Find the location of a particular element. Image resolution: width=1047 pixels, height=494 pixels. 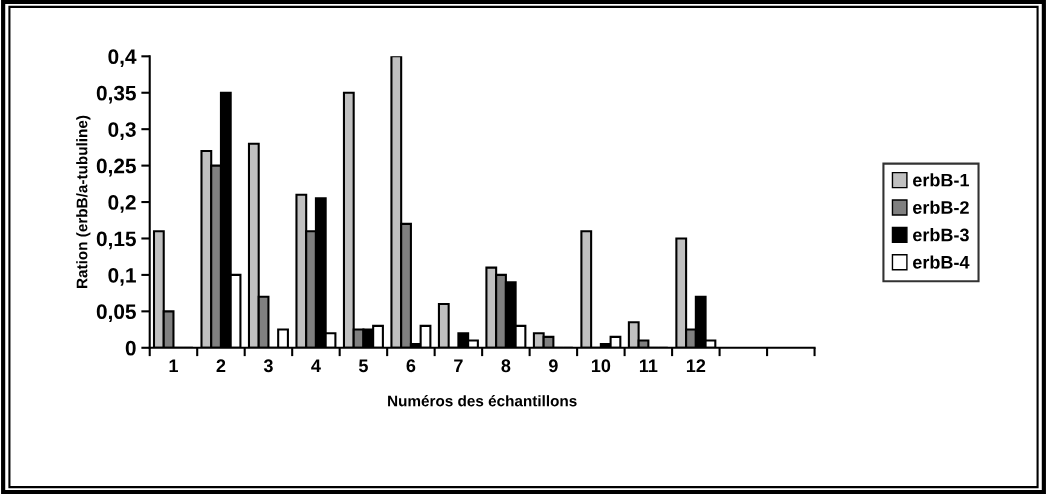

y-tick-label: 0,35 is located at coordinates (116, 94).